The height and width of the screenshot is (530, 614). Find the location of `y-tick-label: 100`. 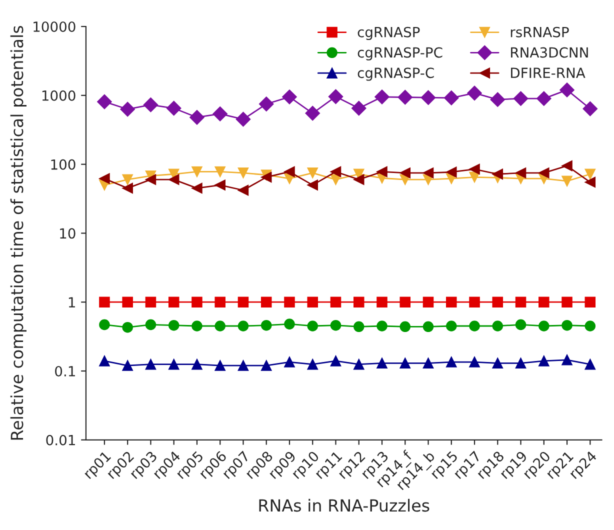

y-tick-label: 100 is located at coordinates (63, 164).